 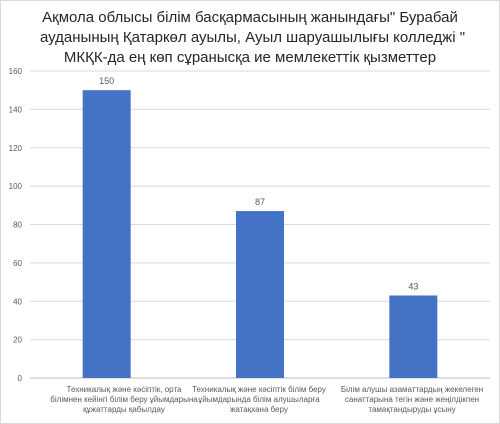 I want to click on y-tick-label: 140, so click(x=16, y=109).